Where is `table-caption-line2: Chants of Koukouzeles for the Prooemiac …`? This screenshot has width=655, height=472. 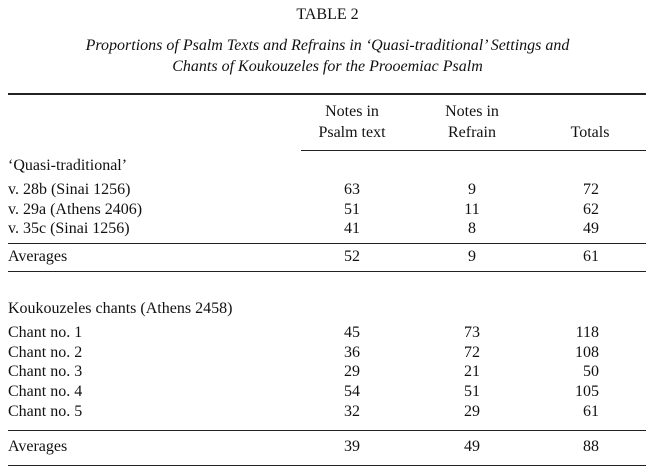
table-caption-line2: Chants of Koukouzeles for the Prooemiac … is located at coordinates (327, 66).